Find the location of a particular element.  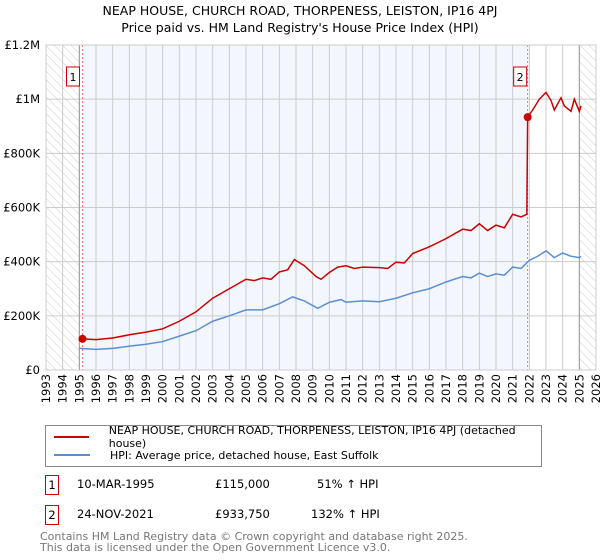

x-tick-label: 2019 is located at coordinates (479, 388).